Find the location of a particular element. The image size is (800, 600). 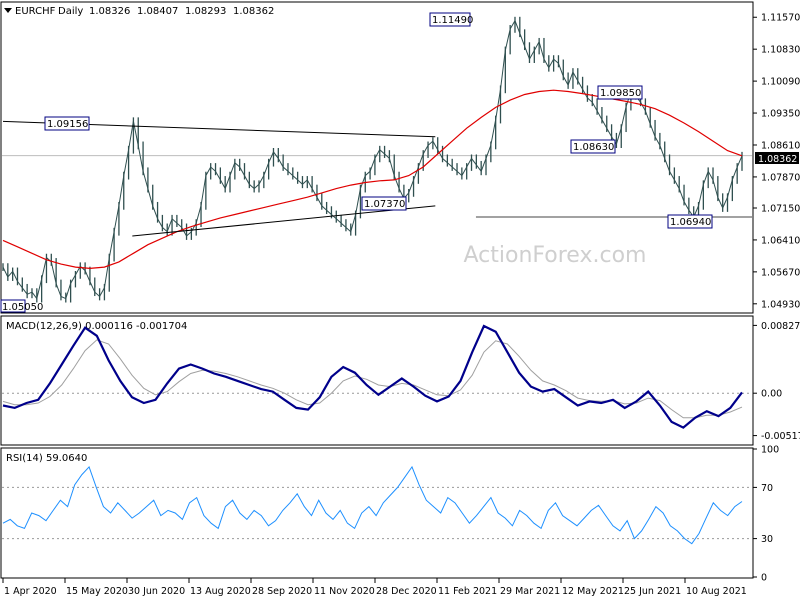

annotation-box-low is located at coordinates (690, 221).